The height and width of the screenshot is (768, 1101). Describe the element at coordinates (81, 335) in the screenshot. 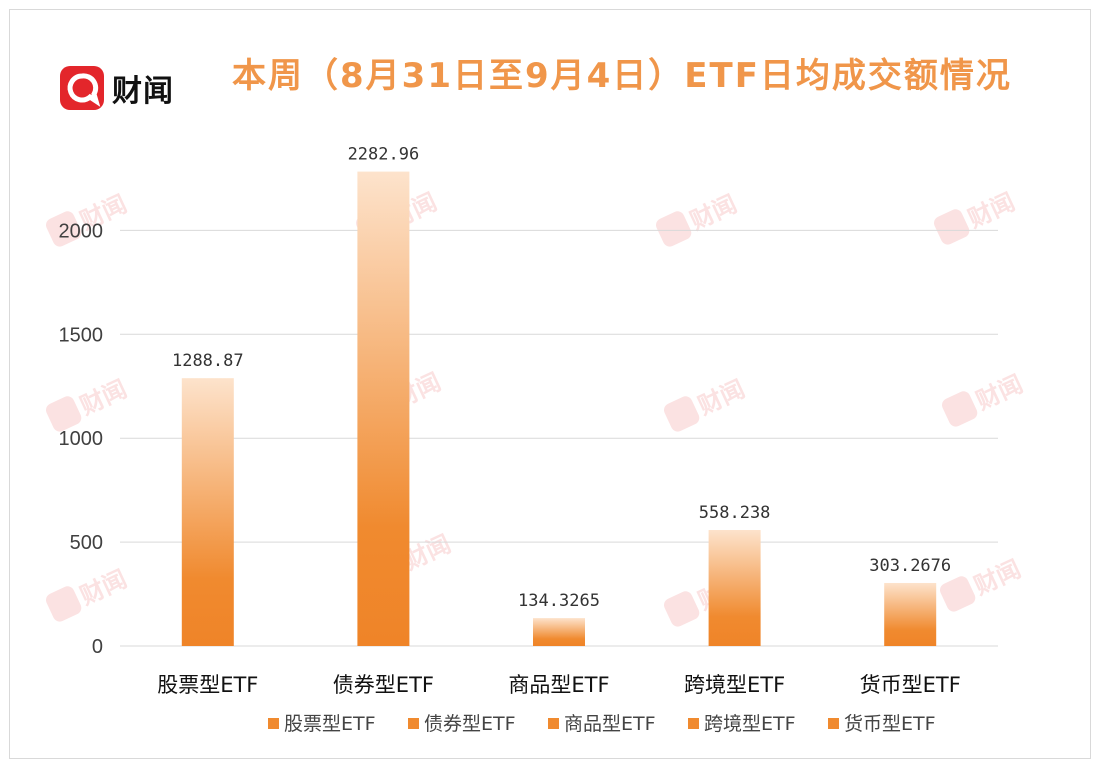

I see `y-tick-label: 1500` at that location.